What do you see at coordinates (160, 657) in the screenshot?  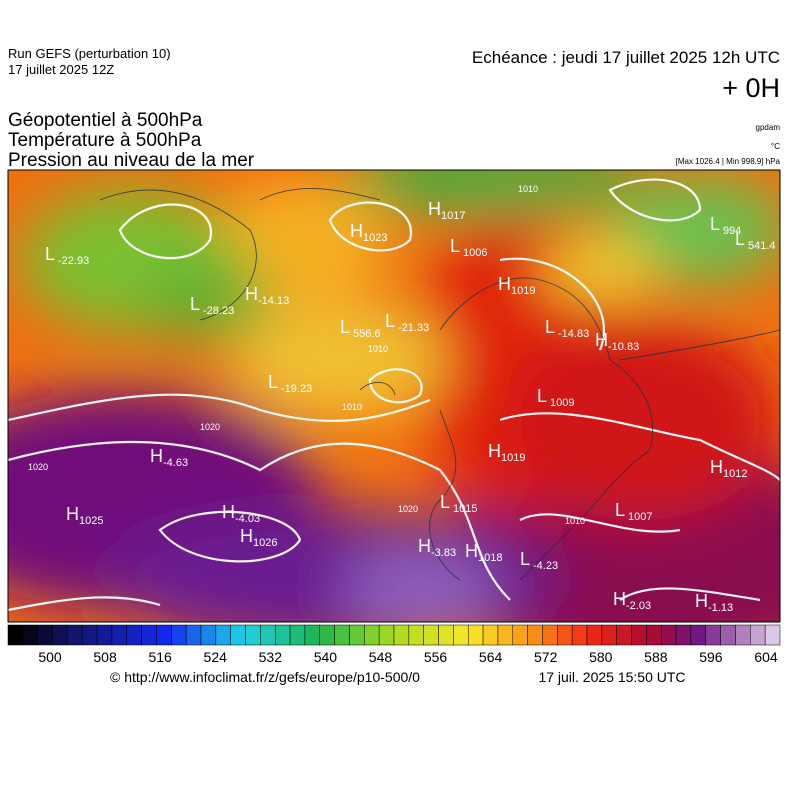 I see `colorbar-label: 516` at bounding box center [160, 657].